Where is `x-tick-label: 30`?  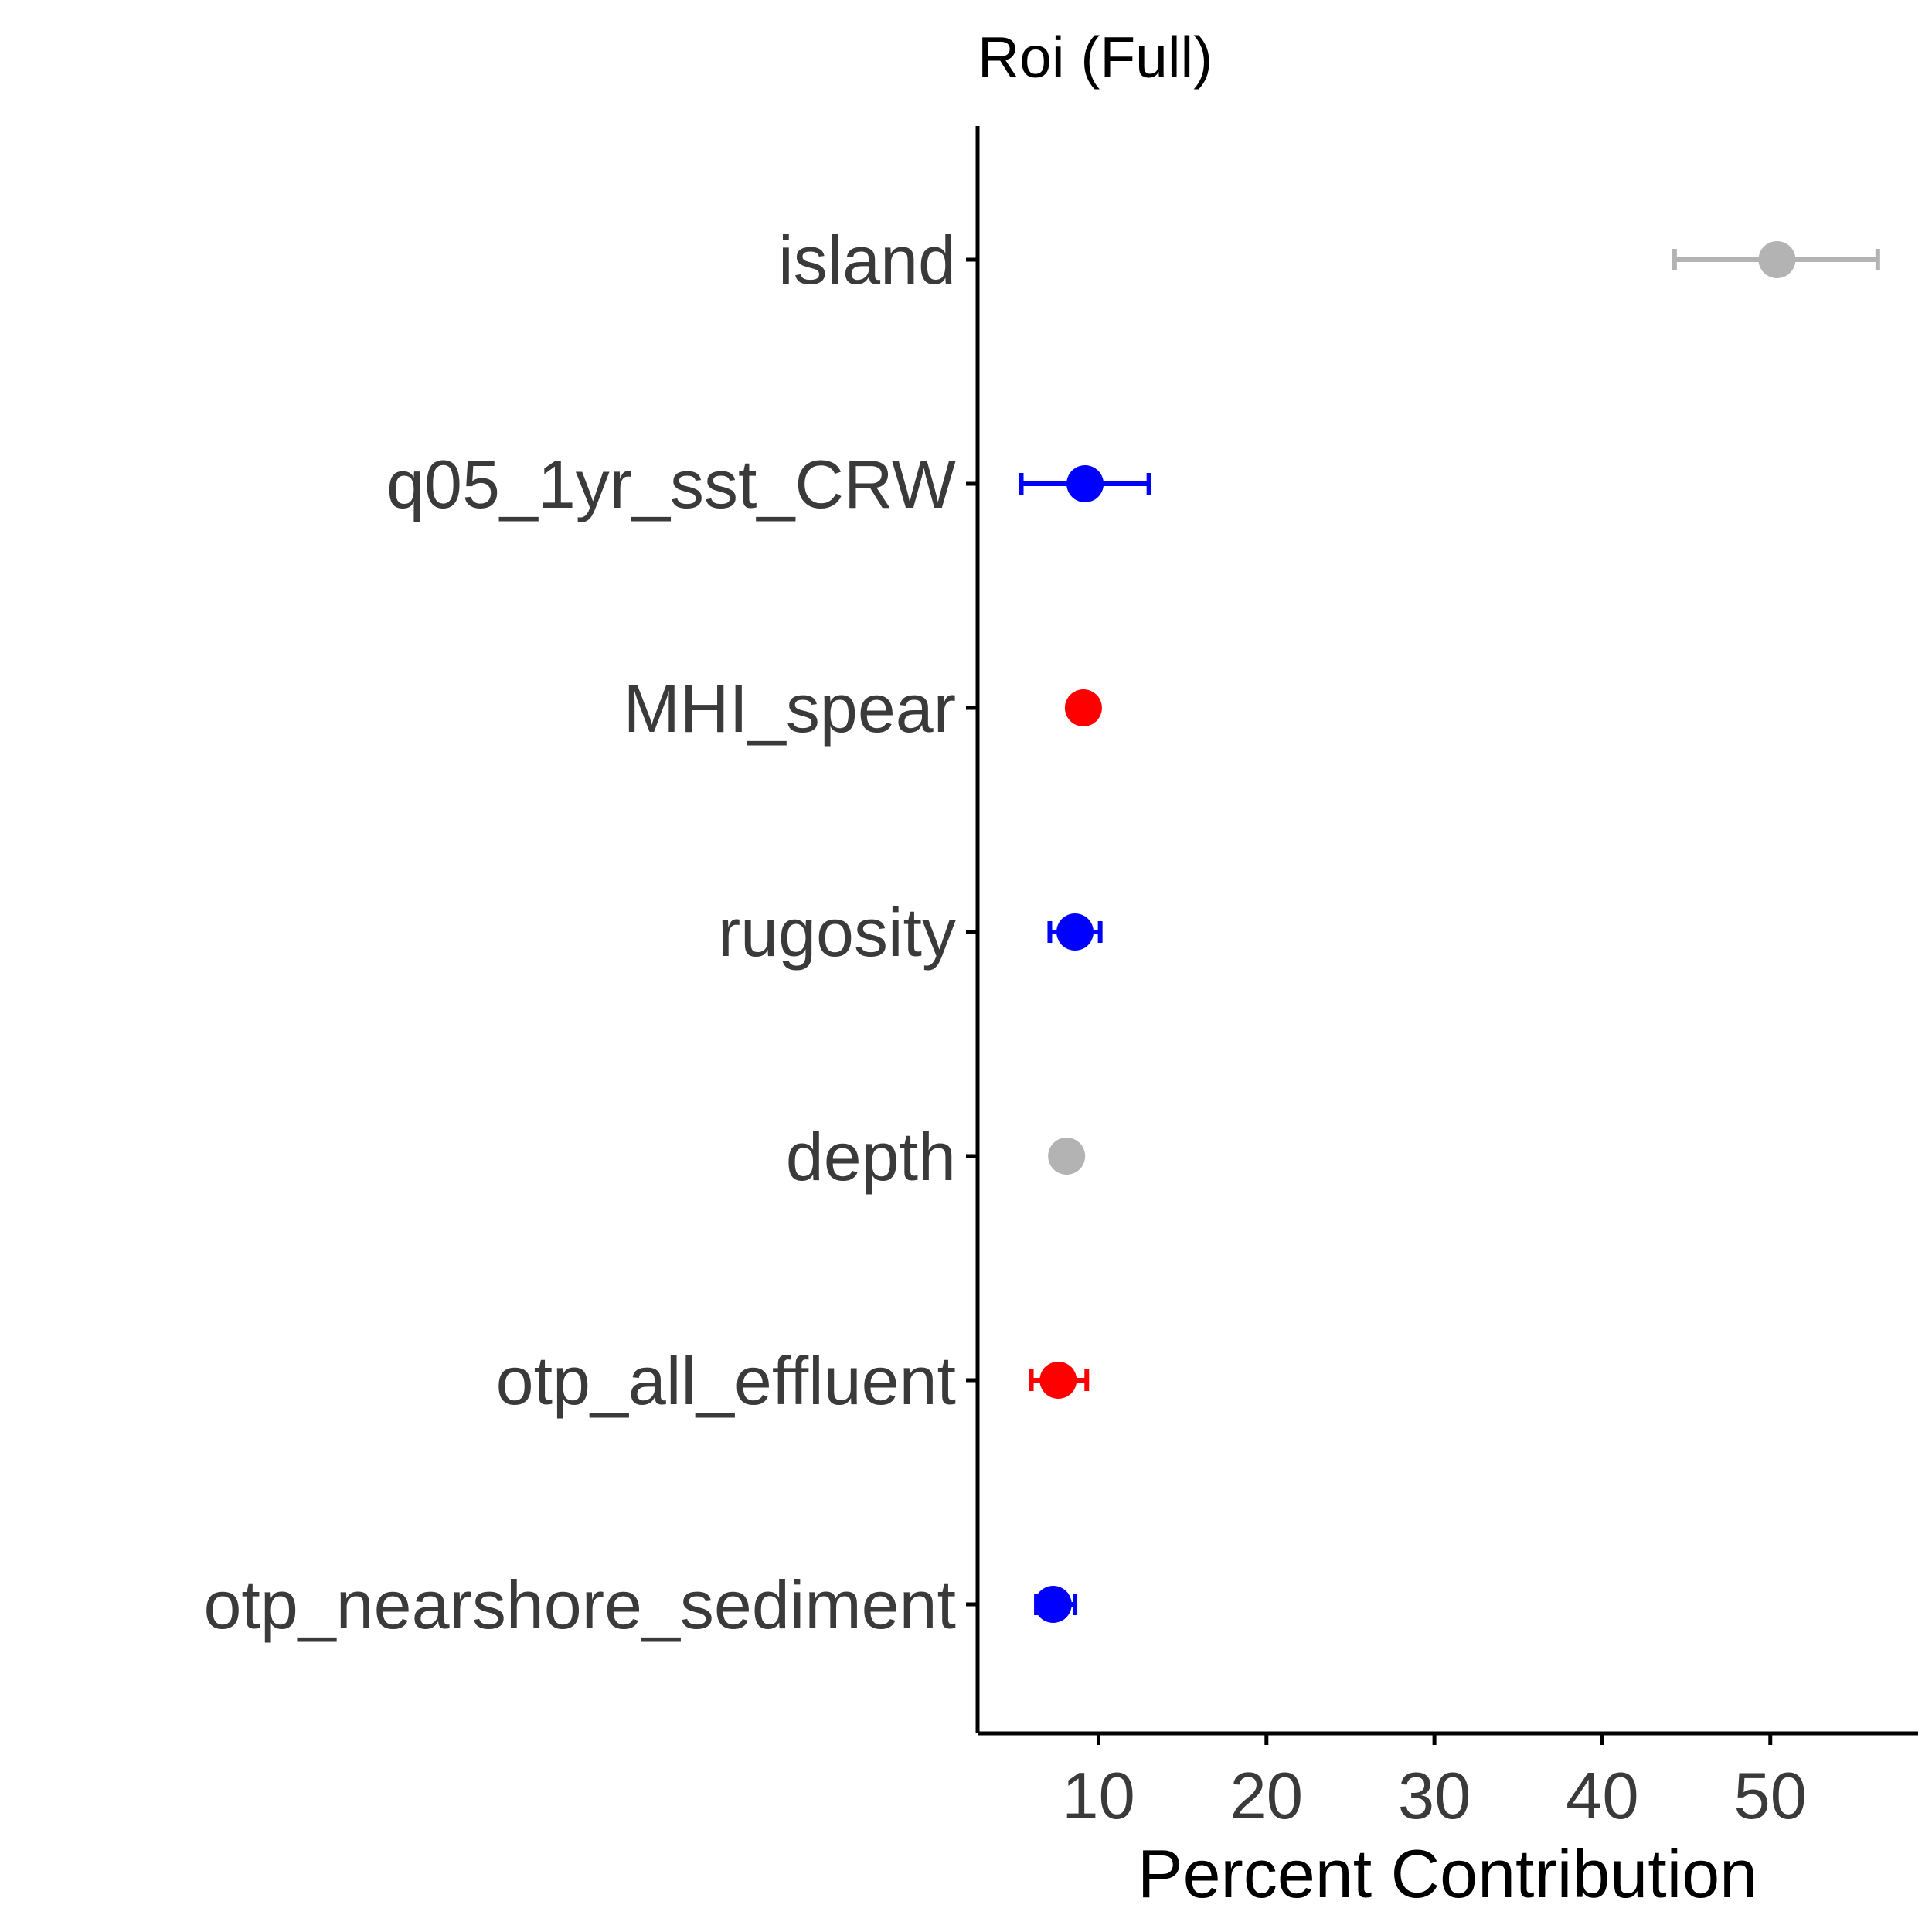 x-tick-label: 30 is located at coordinates (1434, 1797).